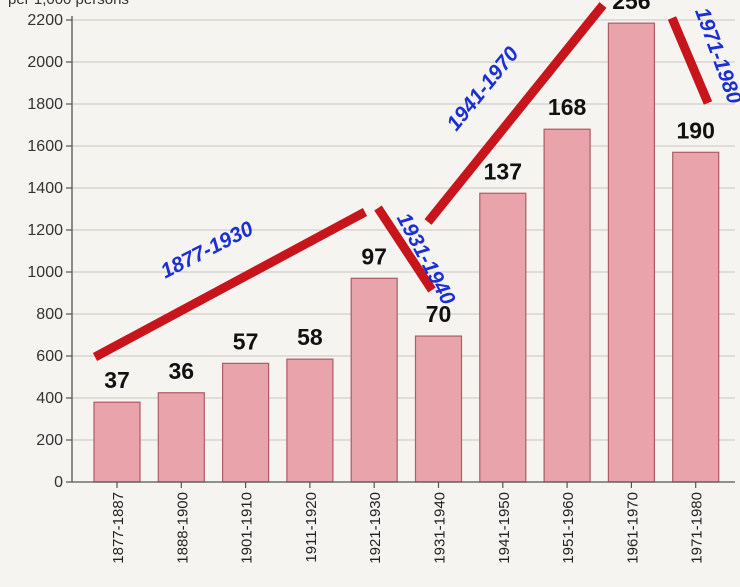  I want to click on x-tick-label: 1971-1980, so click(697, 528).